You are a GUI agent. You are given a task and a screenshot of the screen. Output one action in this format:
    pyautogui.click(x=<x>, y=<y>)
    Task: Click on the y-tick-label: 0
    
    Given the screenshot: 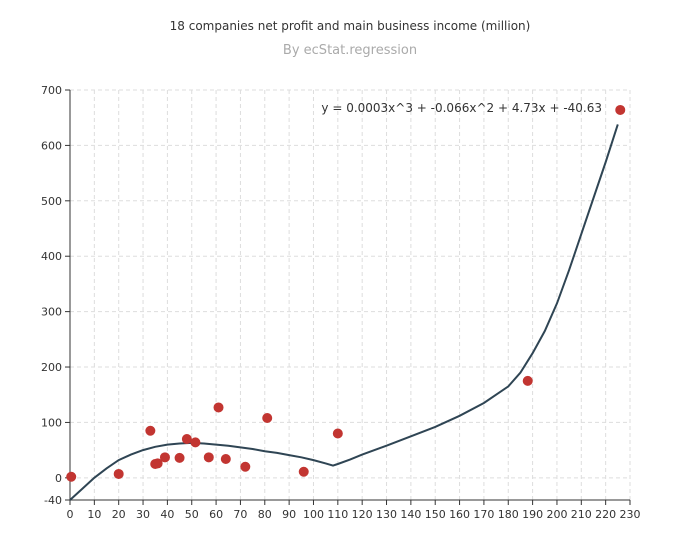 What is the action you would take?
    pyautogui.click(x=58, y=478)
    